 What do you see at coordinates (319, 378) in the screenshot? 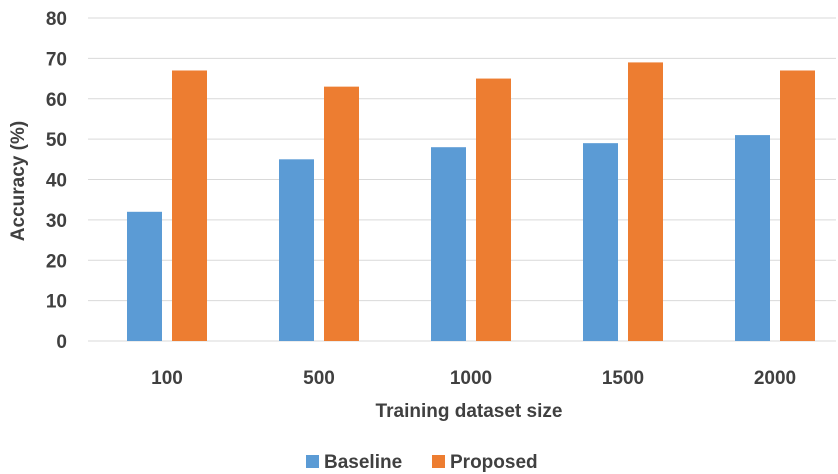
I see `x-tick-label: 500` at bounding box center [319, 378].